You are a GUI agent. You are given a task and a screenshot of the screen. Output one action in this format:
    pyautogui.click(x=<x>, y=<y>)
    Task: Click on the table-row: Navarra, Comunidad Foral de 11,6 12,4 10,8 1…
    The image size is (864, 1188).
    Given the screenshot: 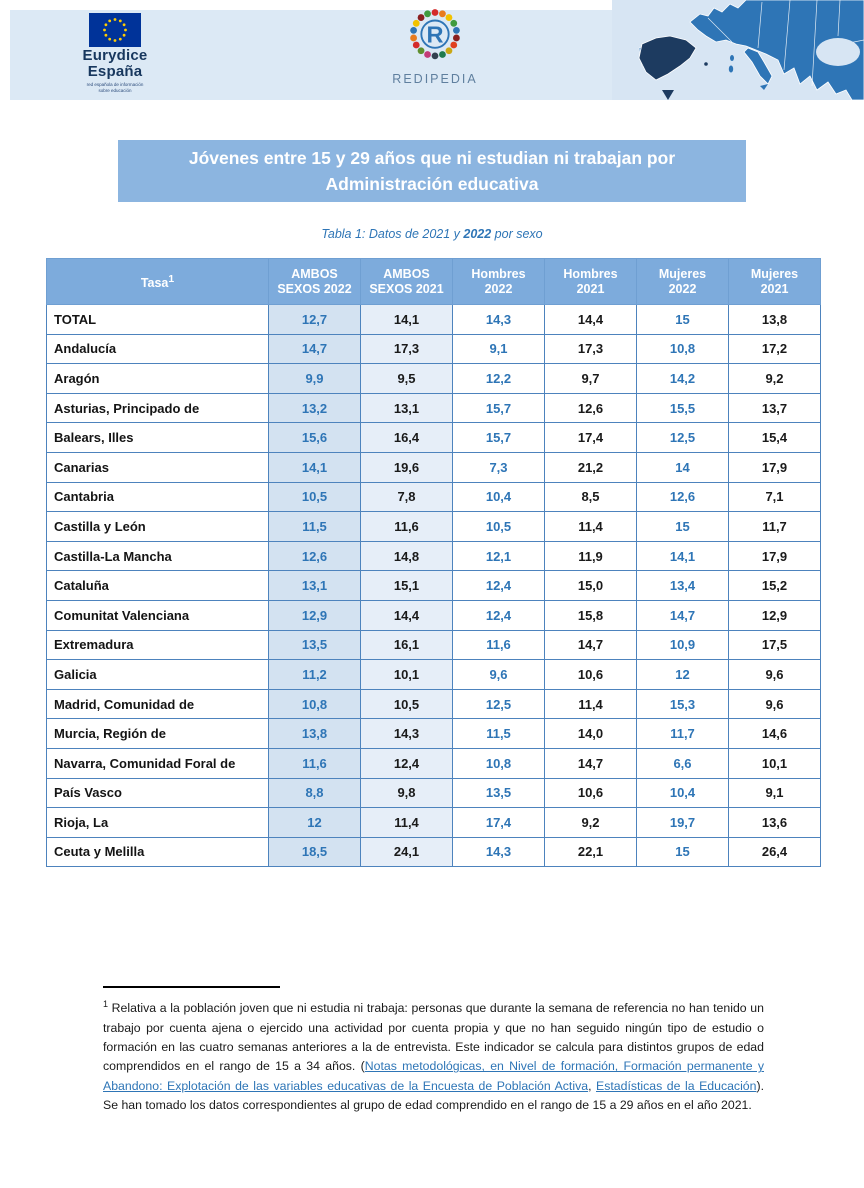 What is the action you would take?
    pyautogui.click(x=433, y=763)
    